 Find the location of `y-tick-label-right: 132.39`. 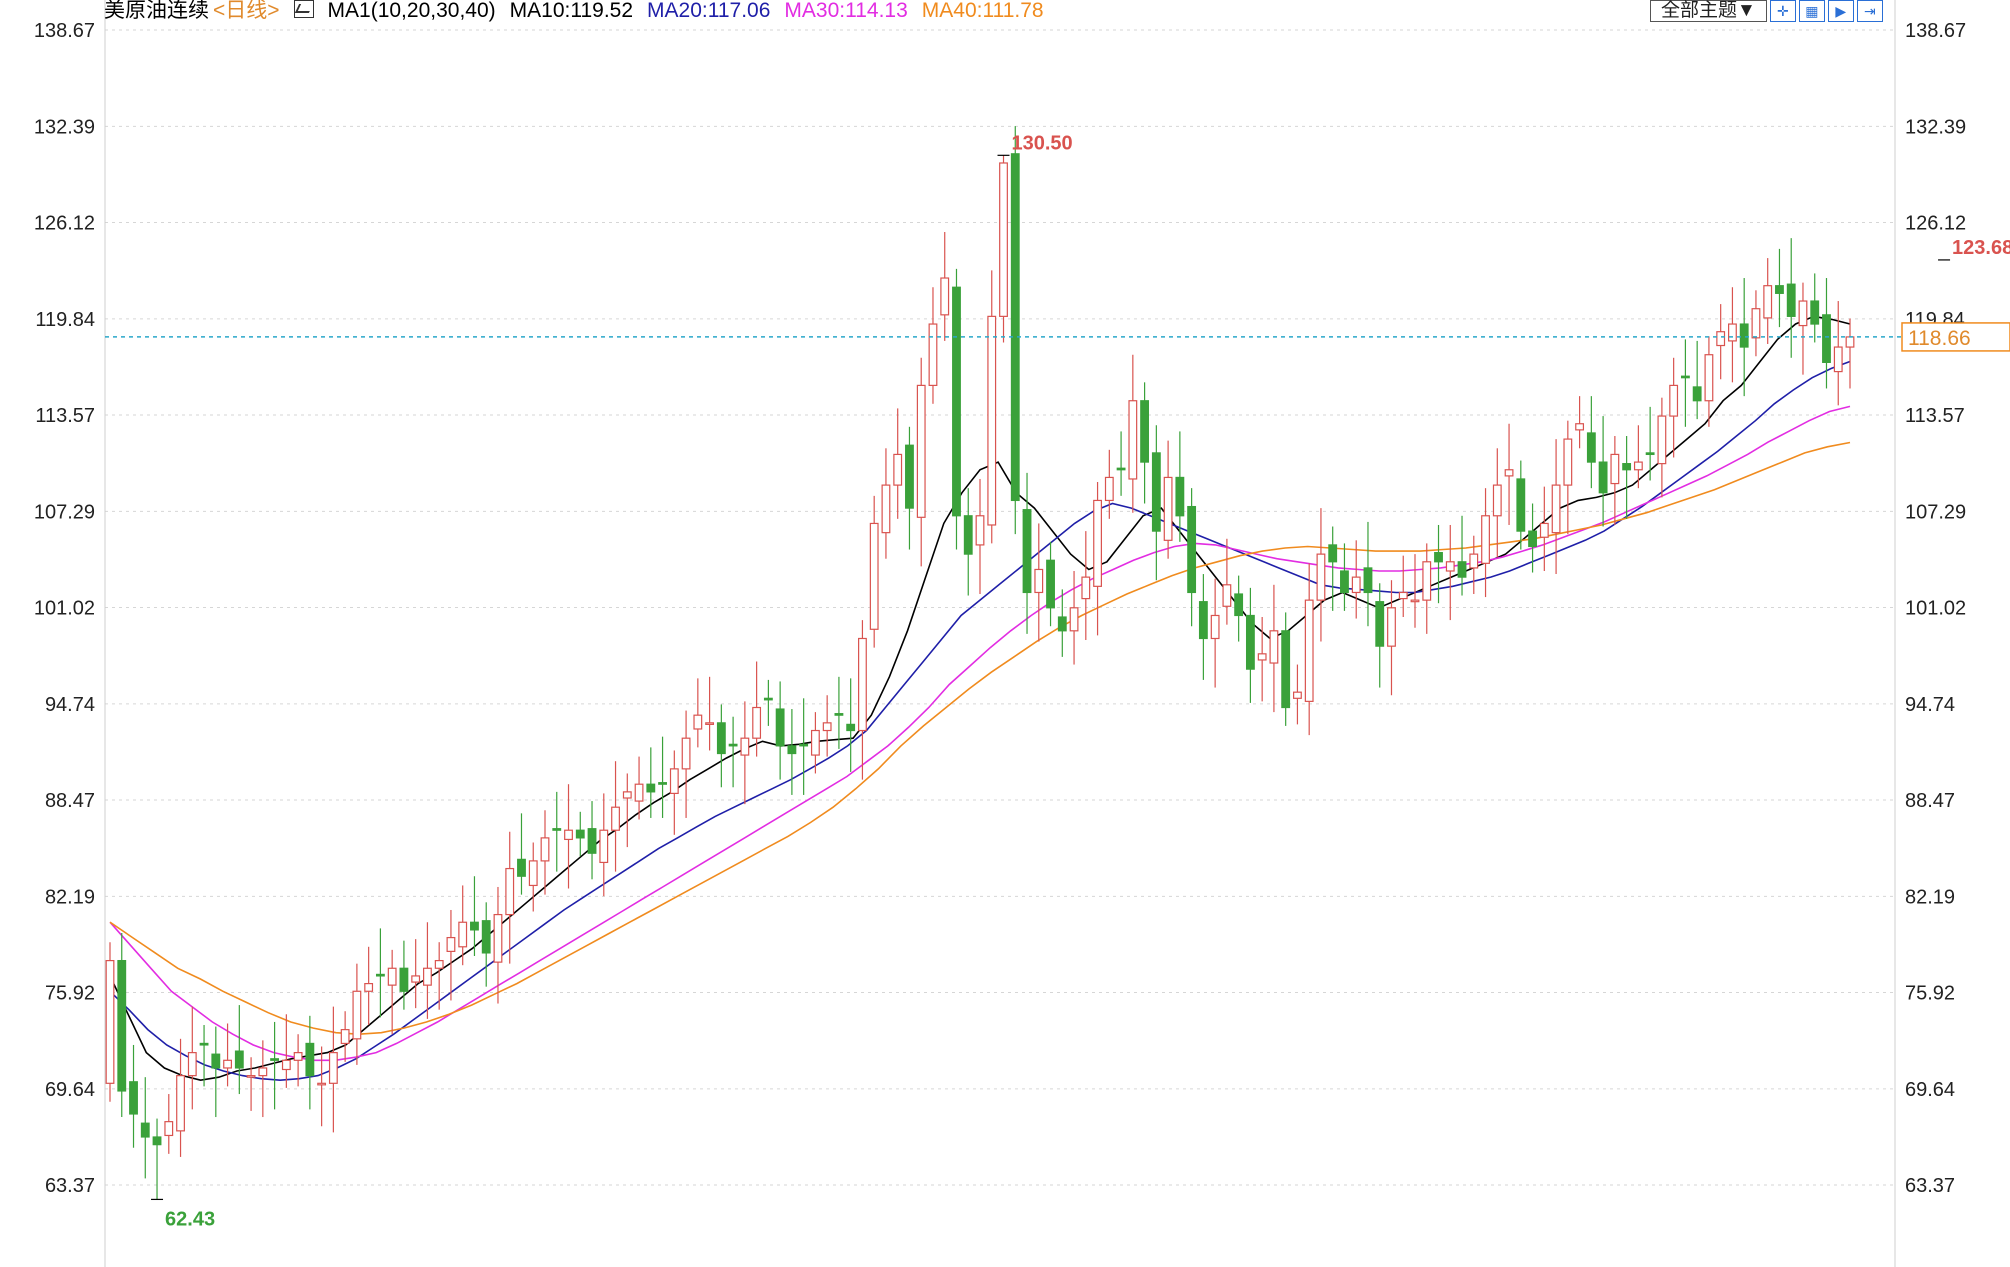

y-tick-label-right: 132.39 is located at coordinates (1935, 127).